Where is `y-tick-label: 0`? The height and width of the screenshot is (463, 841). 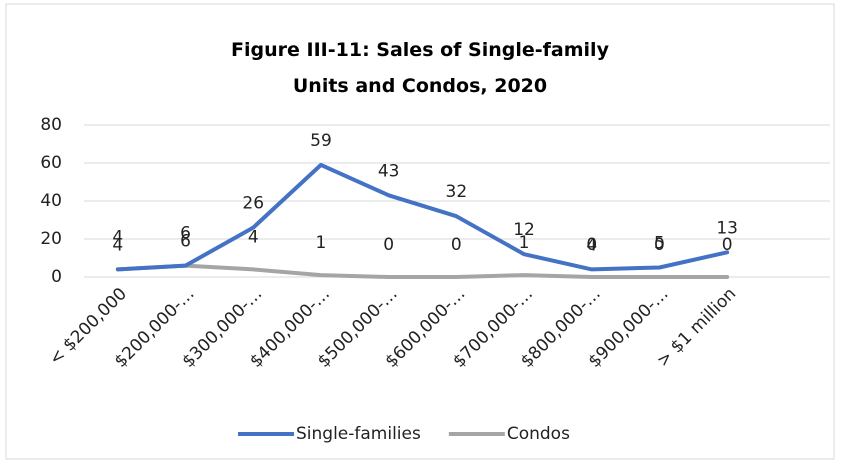 y-tick-label: 0 is located at coordinates (56, 277).